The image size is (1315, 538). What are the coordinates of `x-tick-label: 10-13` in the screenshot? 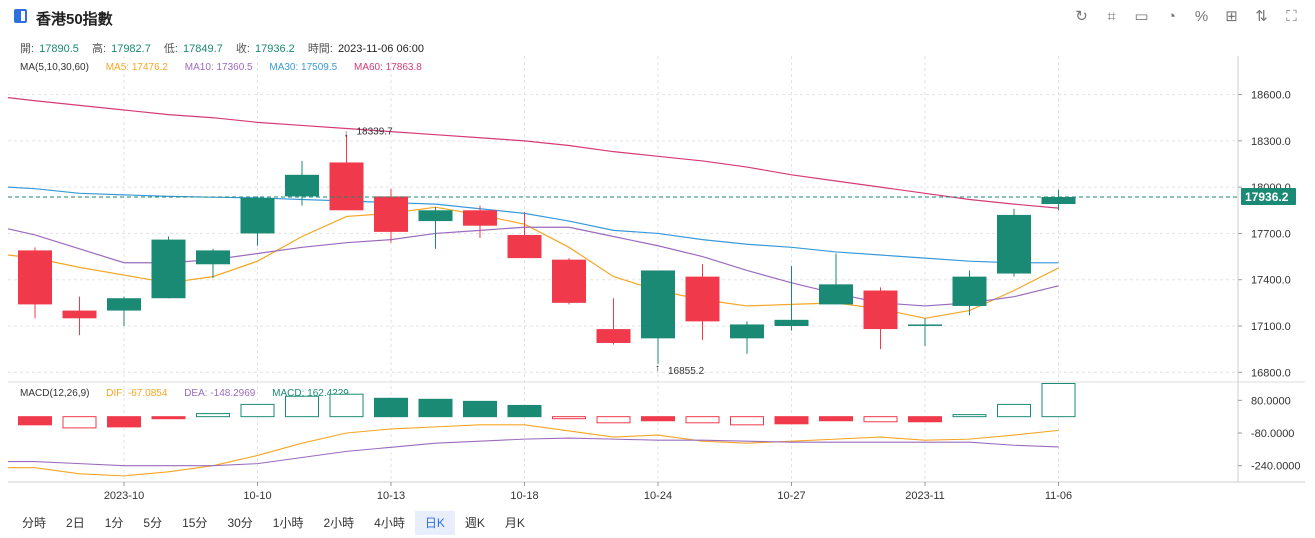 It's located at (391, 496).